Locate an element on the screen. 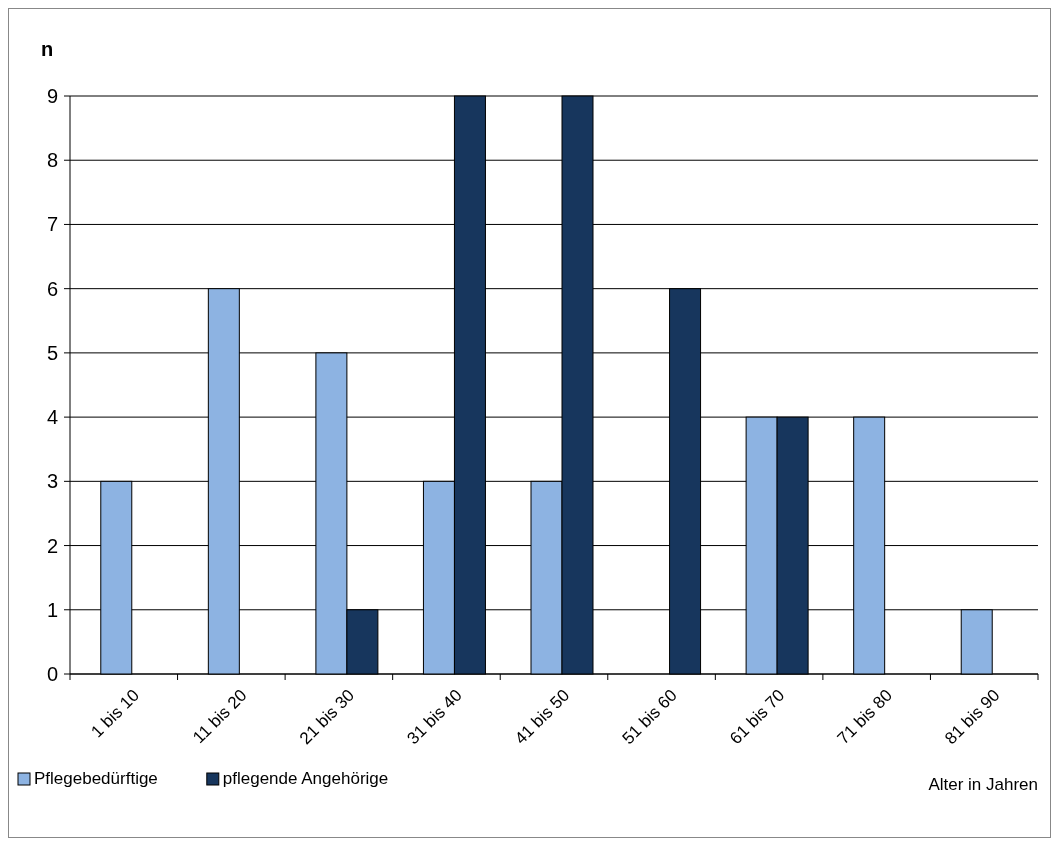 Image resolution: width=1059 pixels, height=846 pixels. x-tick-label: 81 bis 90 is located at coordinates (972, 717).